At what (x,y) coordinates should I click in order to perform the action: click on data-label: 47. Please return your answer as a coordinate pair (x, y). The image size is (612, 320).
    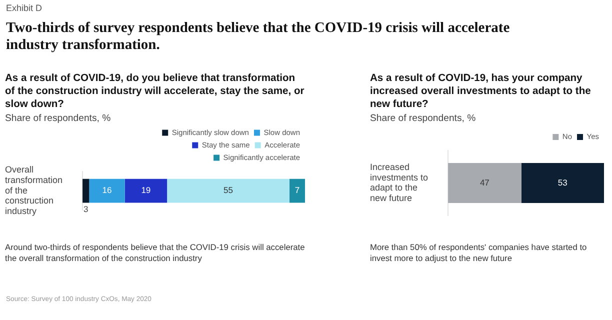
    Looking at the image, I should click on (485, 182).